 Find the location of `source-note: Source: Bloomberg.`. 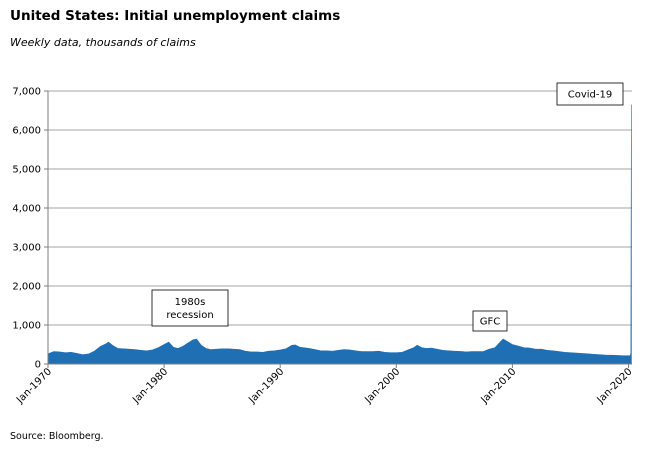

source-note: Source: Bloomberg. is located at coordinates (57, 436).